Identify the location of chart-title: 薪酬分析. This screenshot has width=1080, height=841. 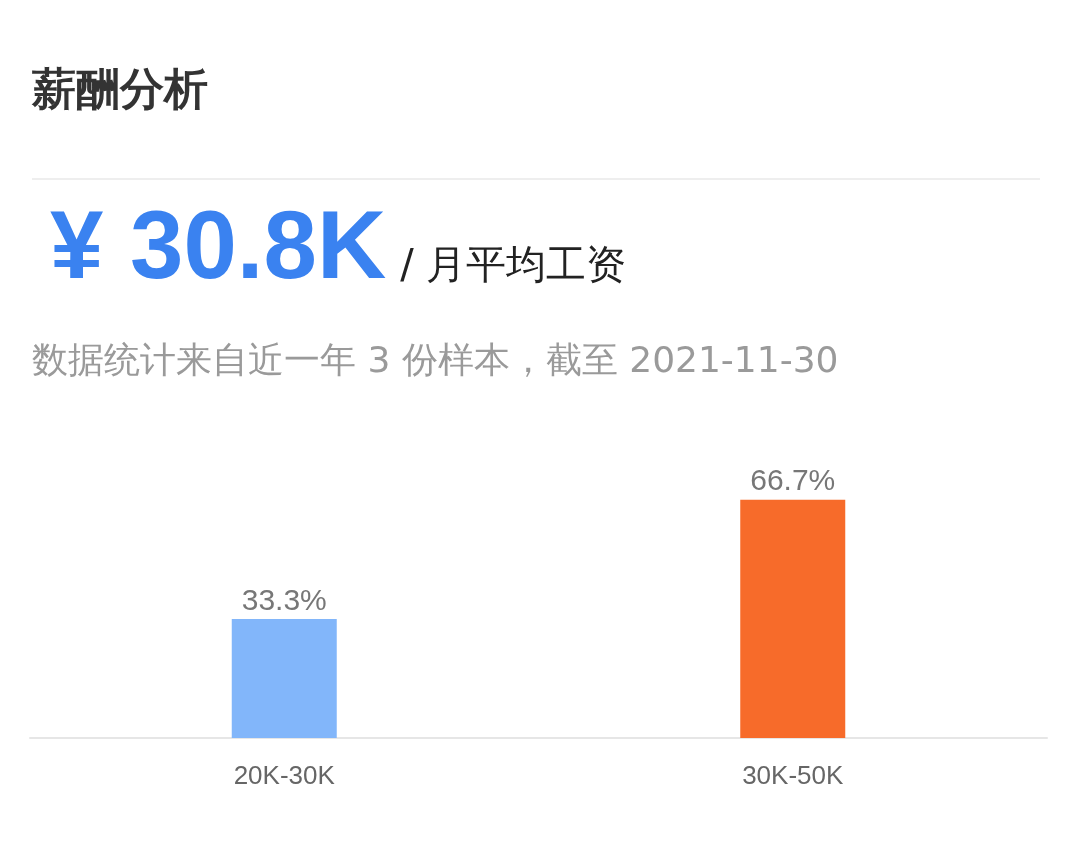
(120, 89).